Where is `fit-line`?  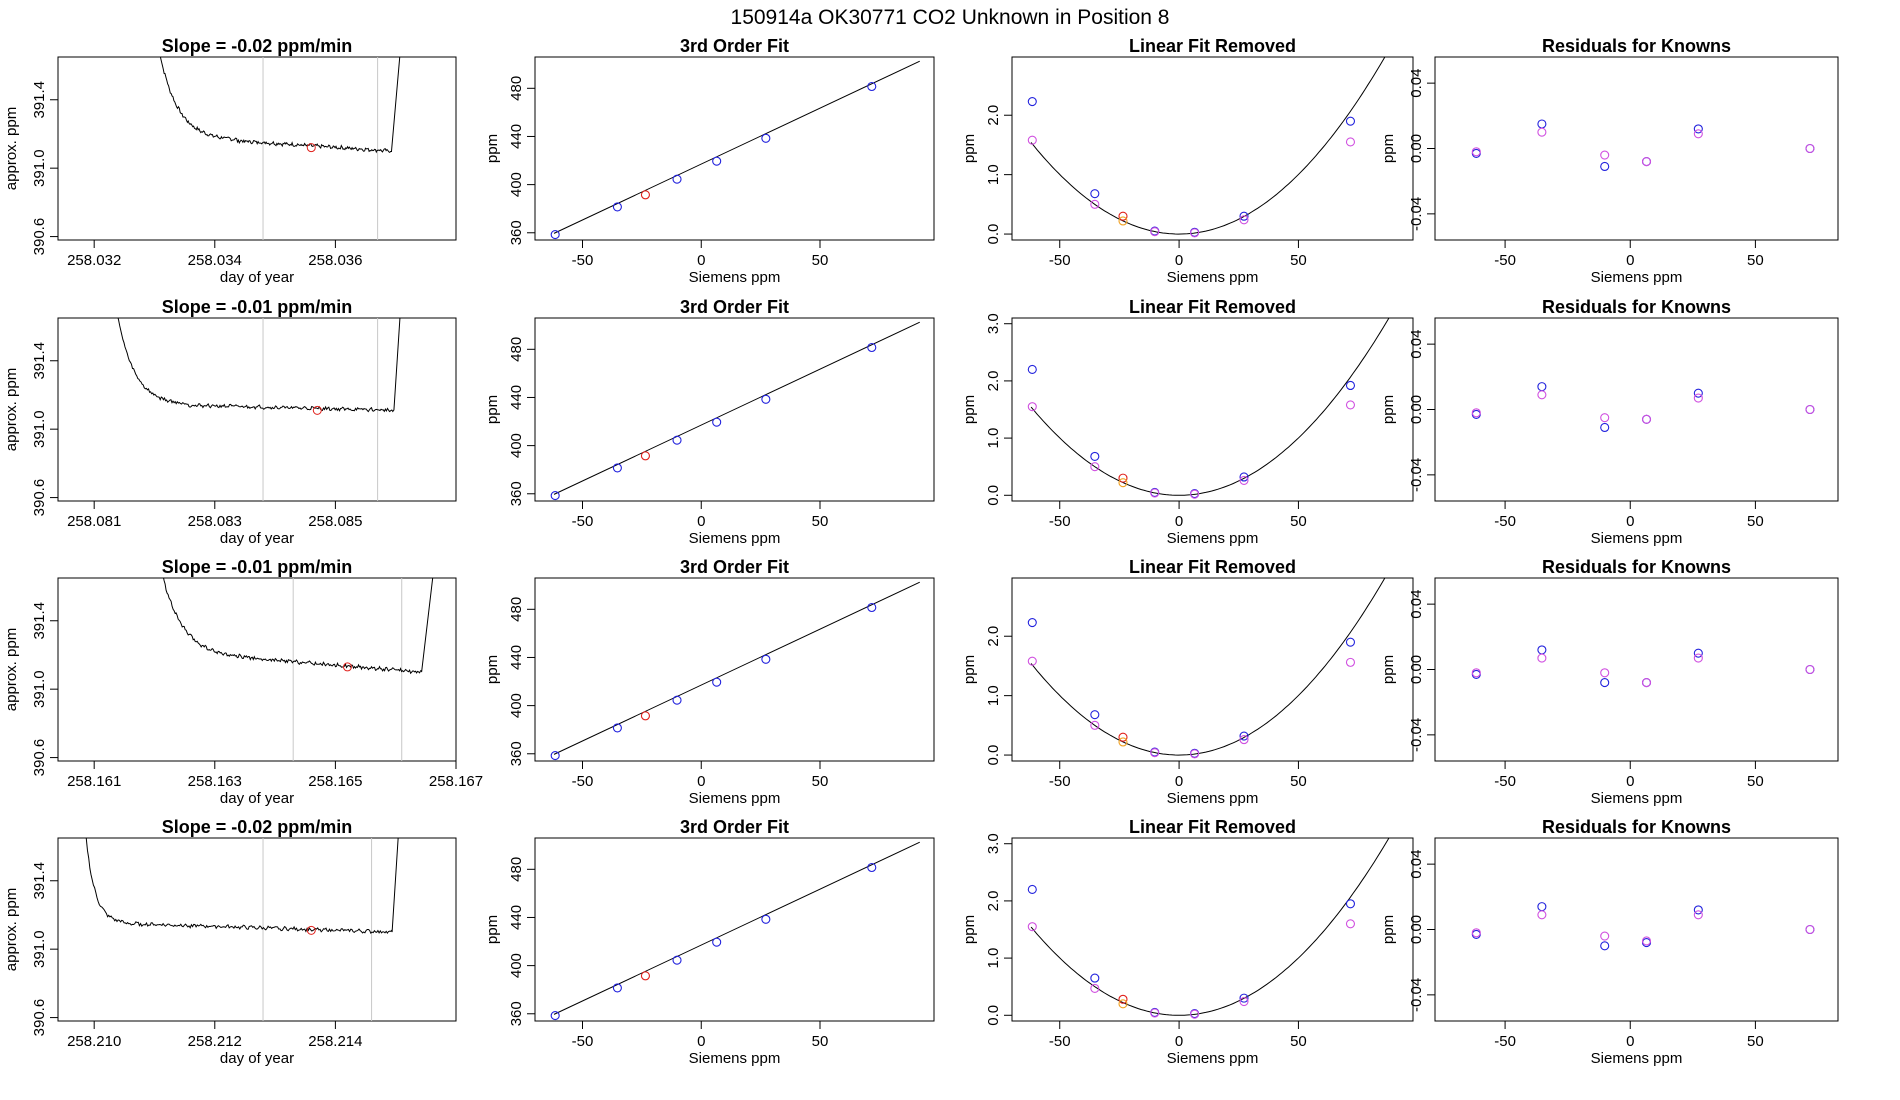
fit-line is located at coordinates (736, 147).